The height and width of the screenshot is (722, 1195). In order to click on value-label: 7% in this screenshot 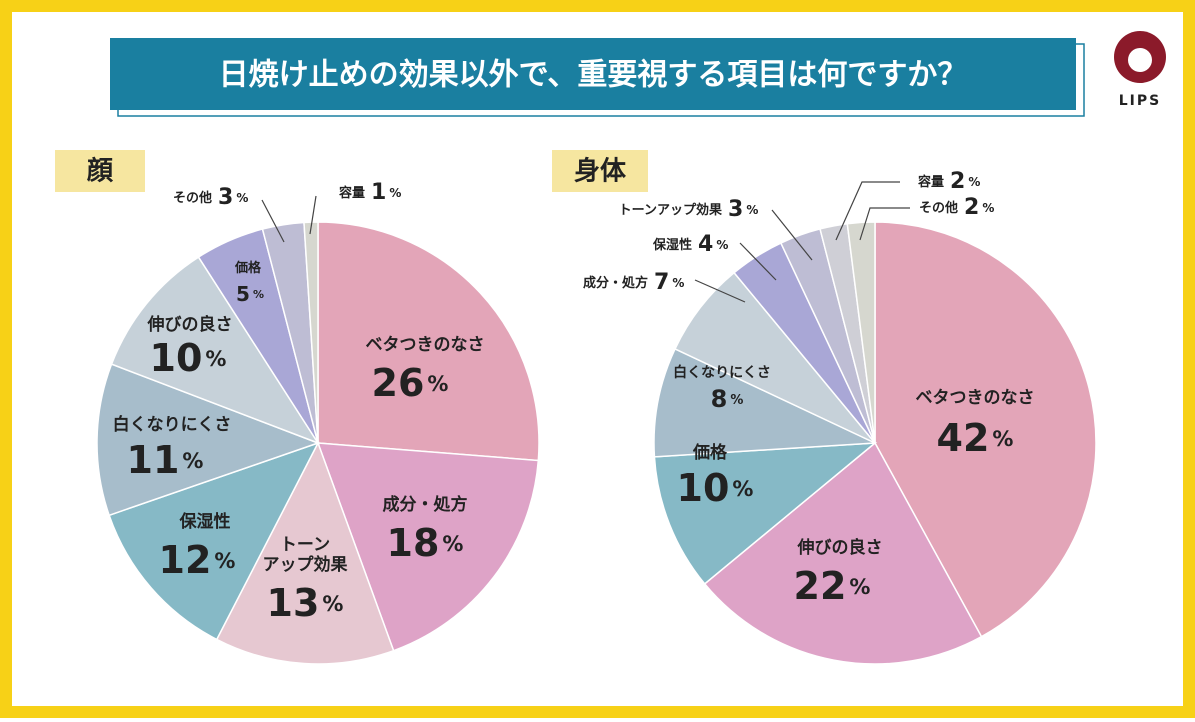, I will do `click(669, 282)`.